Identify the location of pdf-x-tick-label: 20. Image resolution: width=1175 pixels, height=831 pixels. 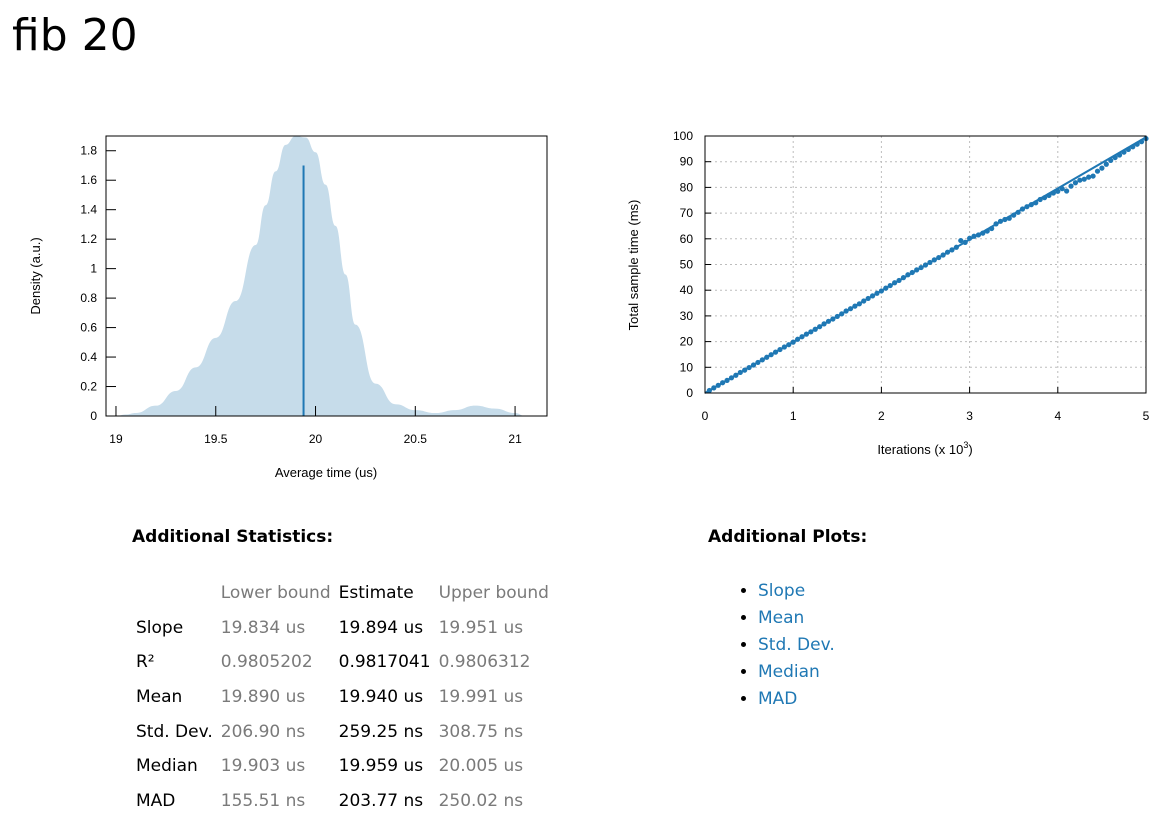
(316, 439).